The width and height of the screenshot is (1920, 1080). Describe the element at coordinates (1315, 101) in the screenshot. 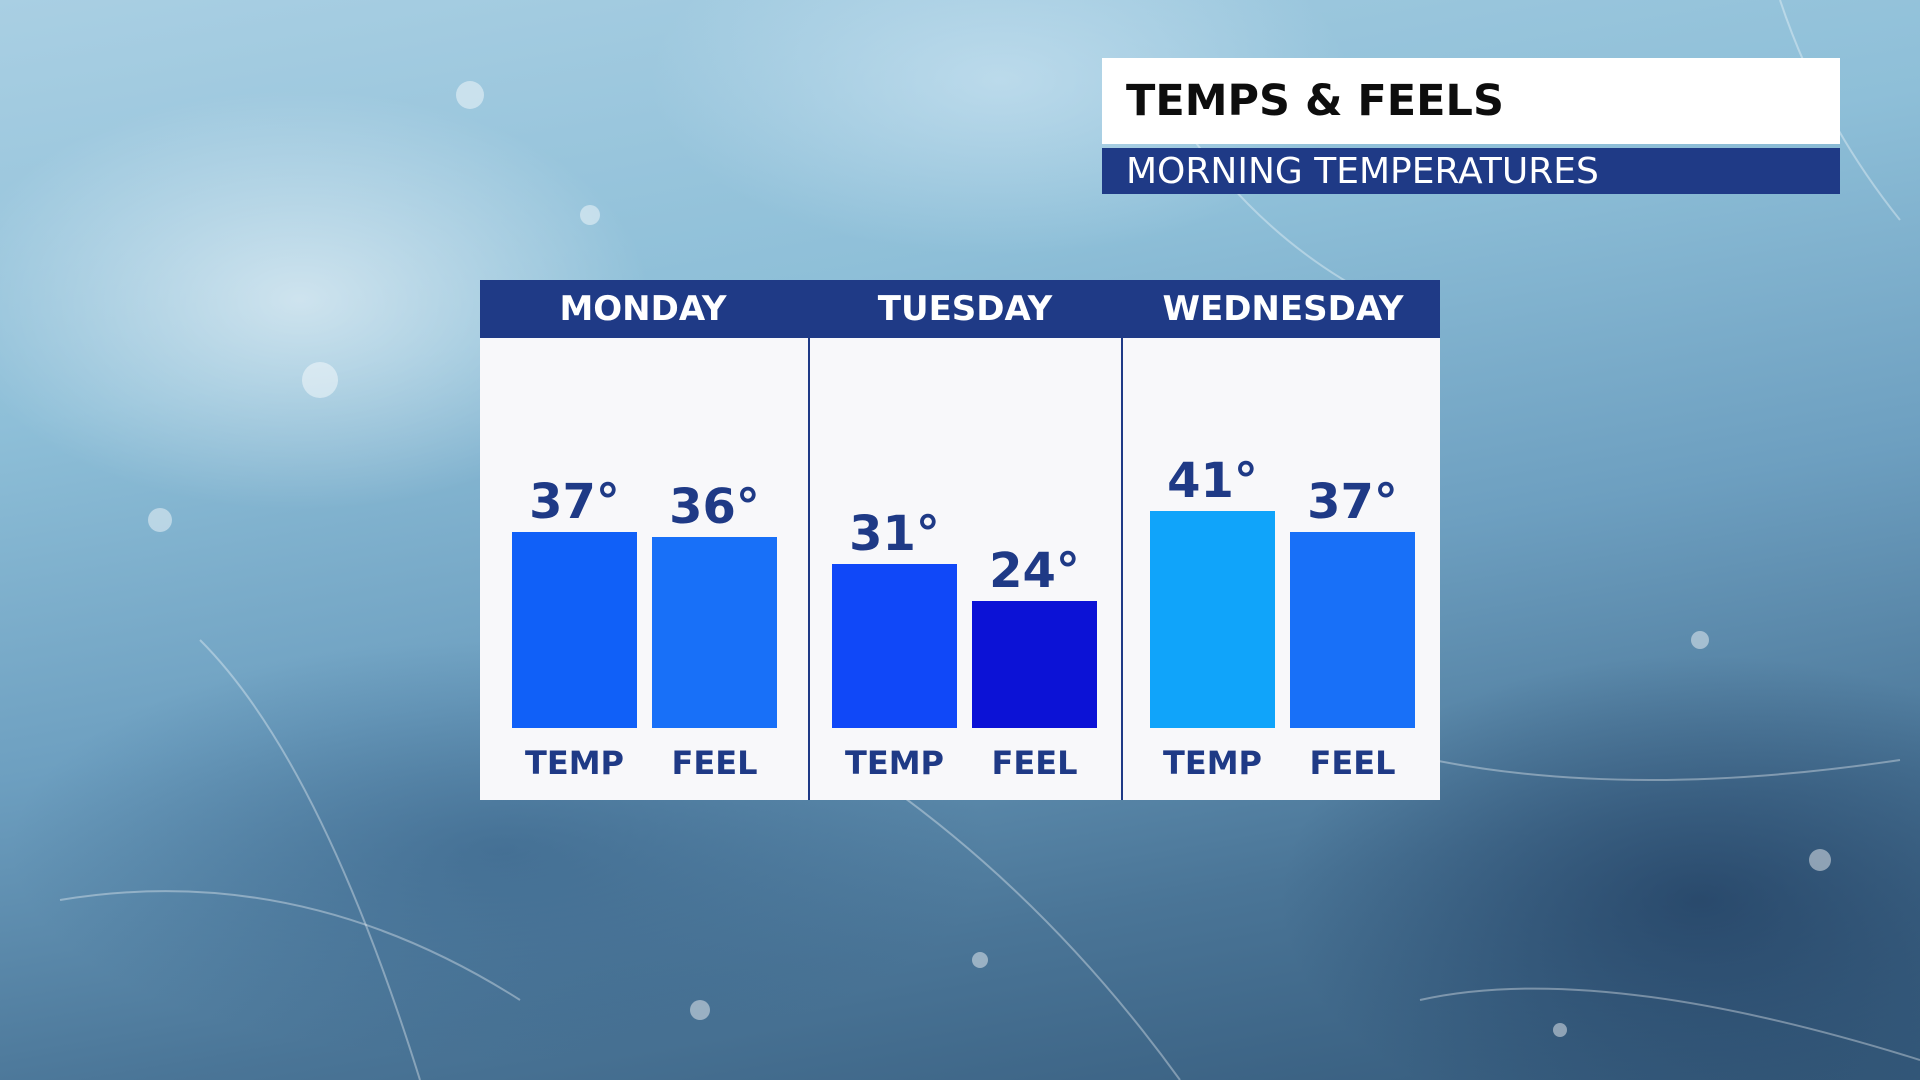

I see `chart-title: TEMPS & FEELS` at that location.